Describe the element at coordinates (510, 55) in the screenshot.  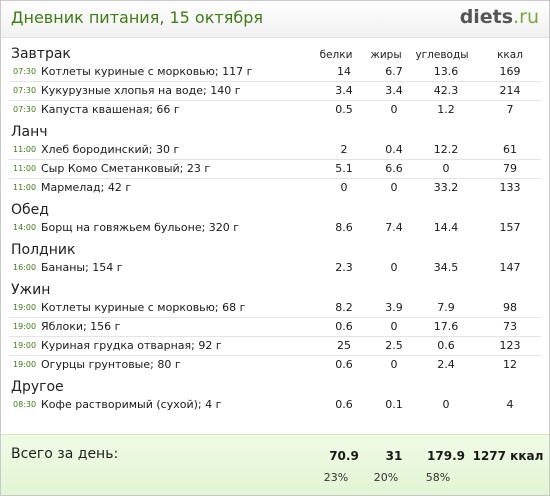
I see `column-header-kcal: ккал` at that location.